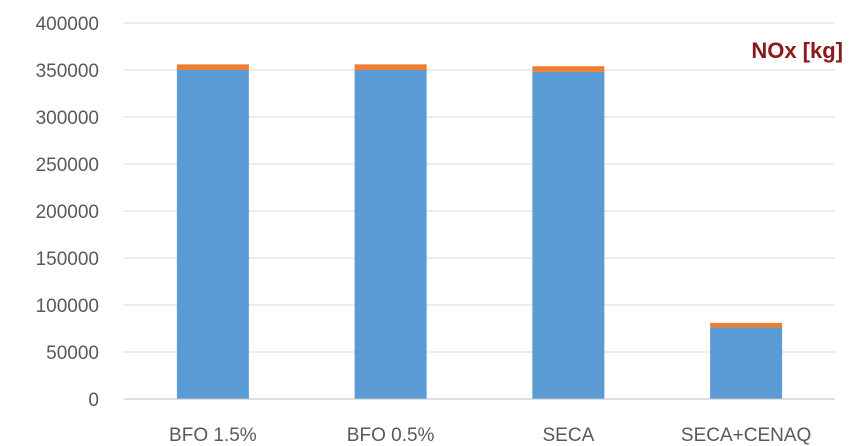  I want to click on x-category-label: BFO 1.5%, so click(213, 435).